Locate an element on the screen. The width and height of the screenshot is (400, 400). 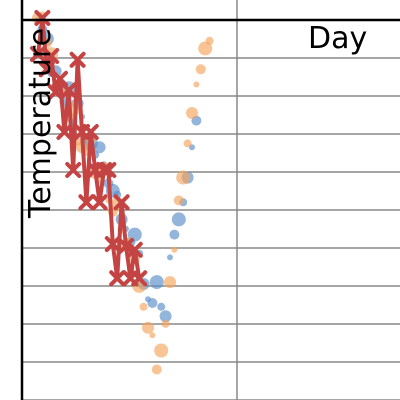
x-axis-label: Day is located at coordinates (337, 38).